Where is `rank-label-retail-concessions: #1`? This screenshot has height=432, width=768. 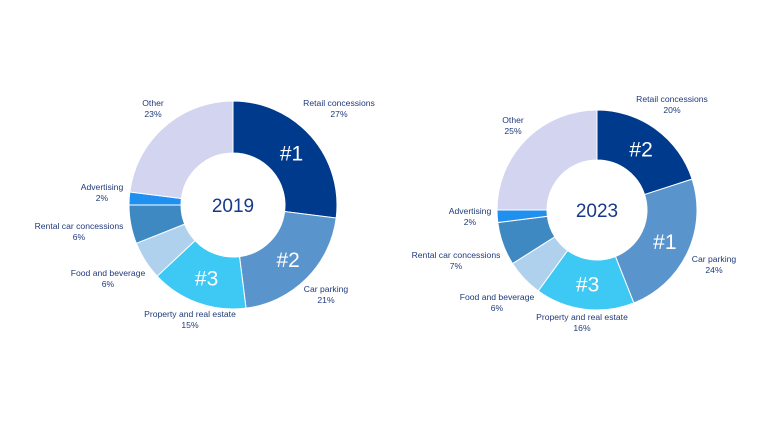 rank-label-retail-concessions: #1 is located at coordinates (291, 153).